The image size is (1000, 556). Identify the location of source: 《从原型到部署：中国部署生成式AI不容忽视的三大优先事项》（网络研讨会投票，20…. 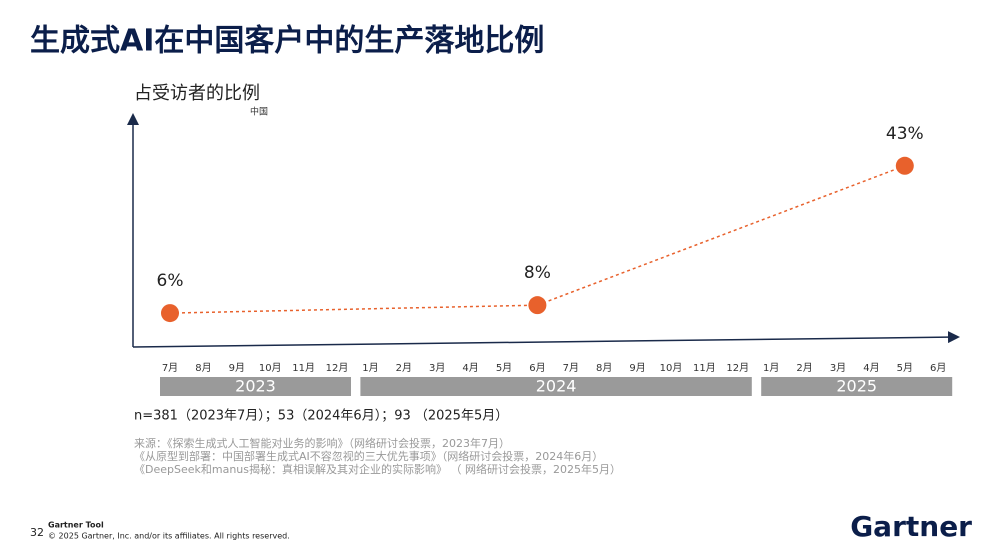
(368, 456).